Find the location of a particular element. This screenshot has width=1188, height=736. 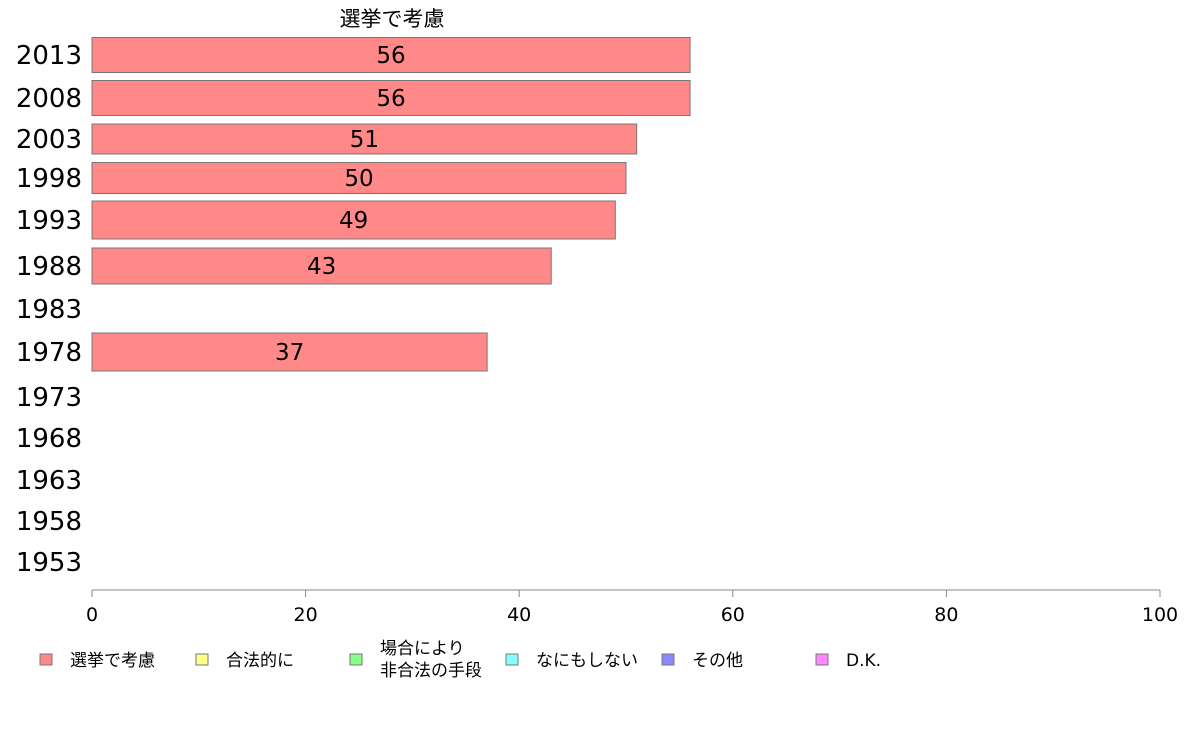

legend-item: なにもしない is located at coordinates (571, 661).